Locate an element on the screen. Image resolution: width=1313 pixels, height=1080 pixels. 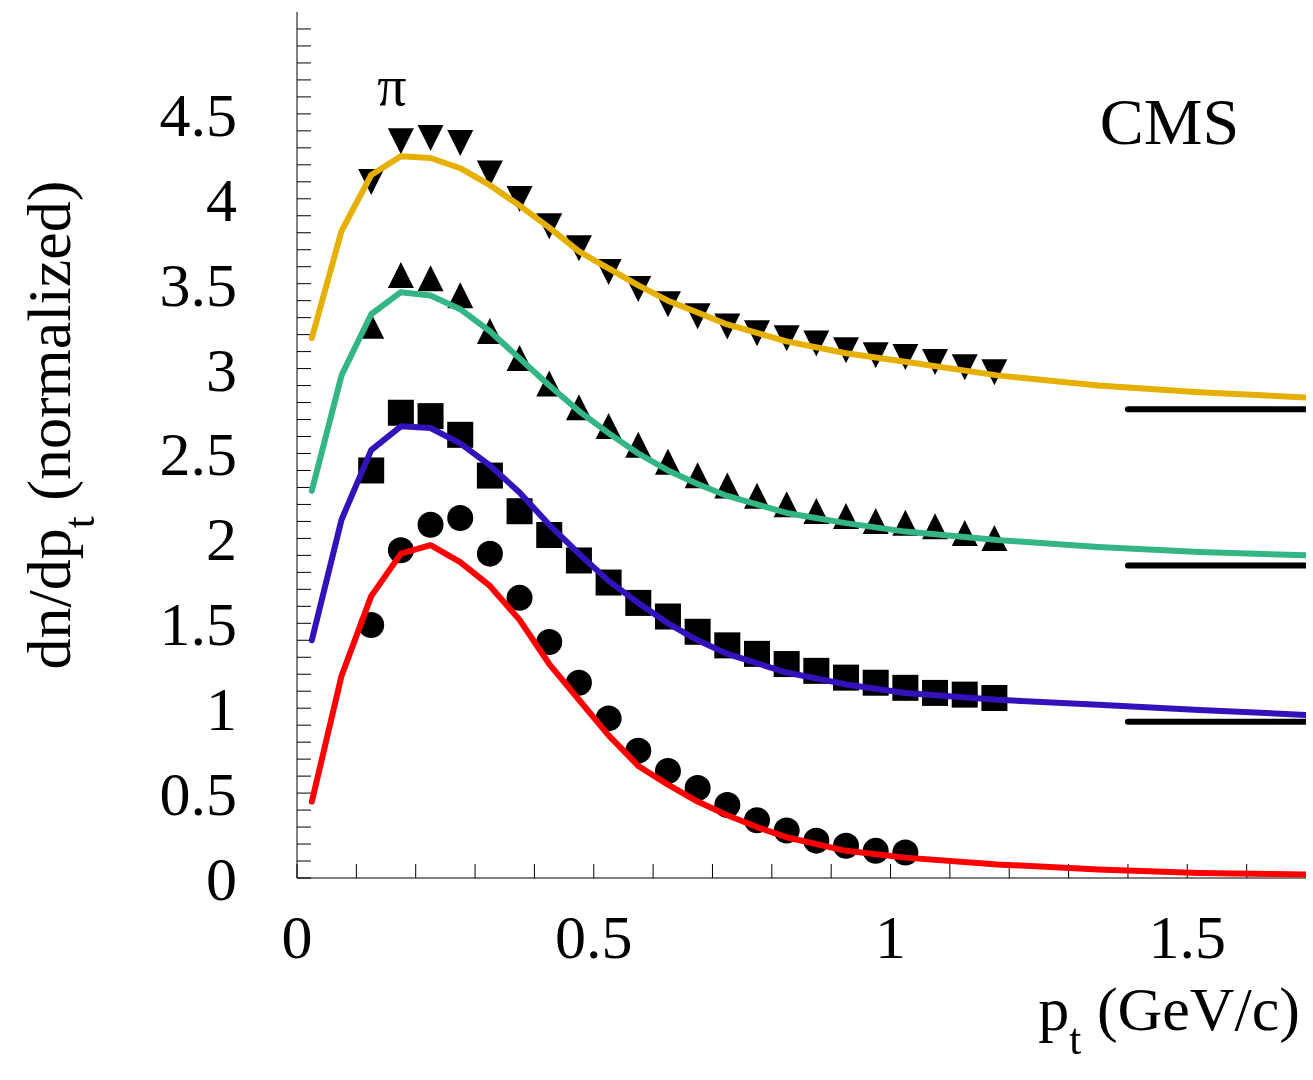
x-tick-label: 0 is located at coordinates (297, 937).